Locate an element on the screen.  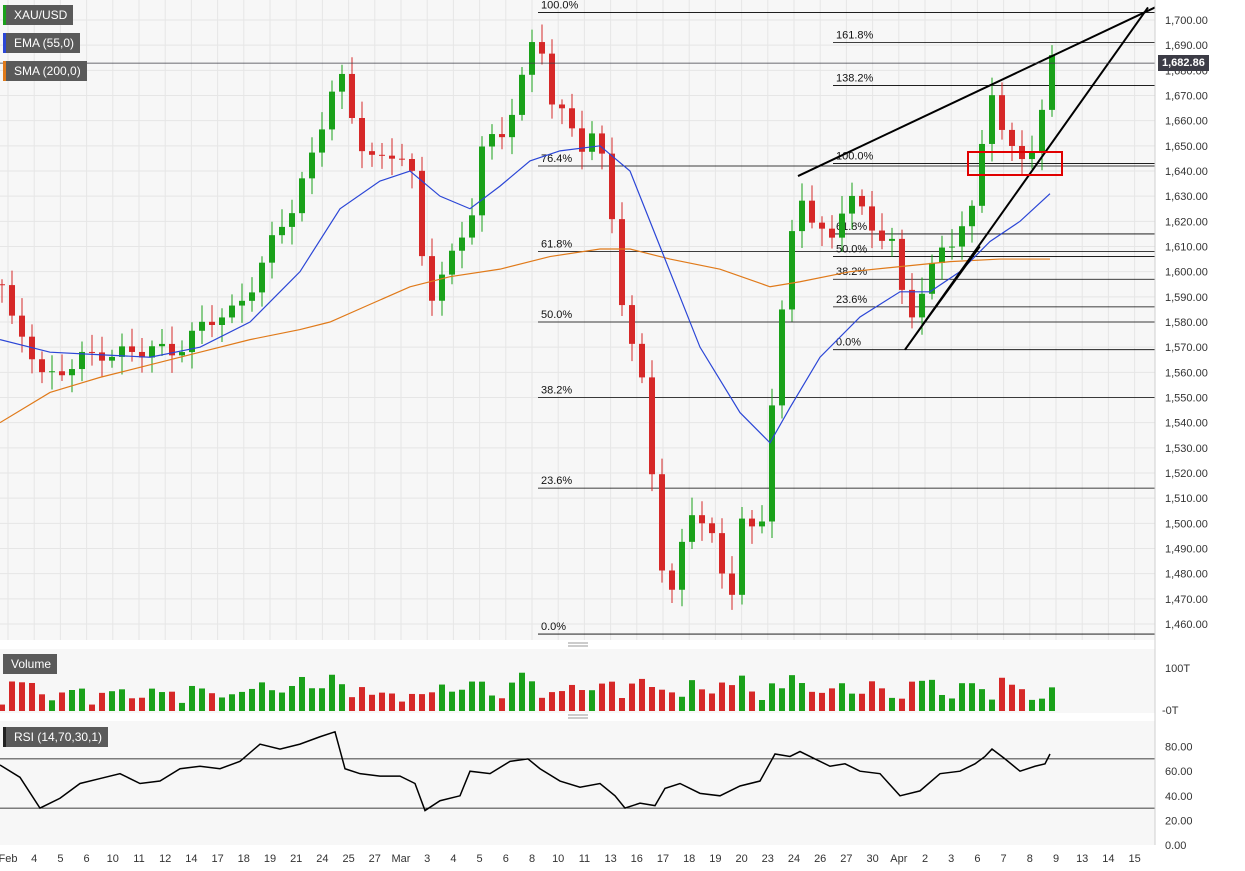
time-tick-label: 24 is located at coordinates (322, 859).